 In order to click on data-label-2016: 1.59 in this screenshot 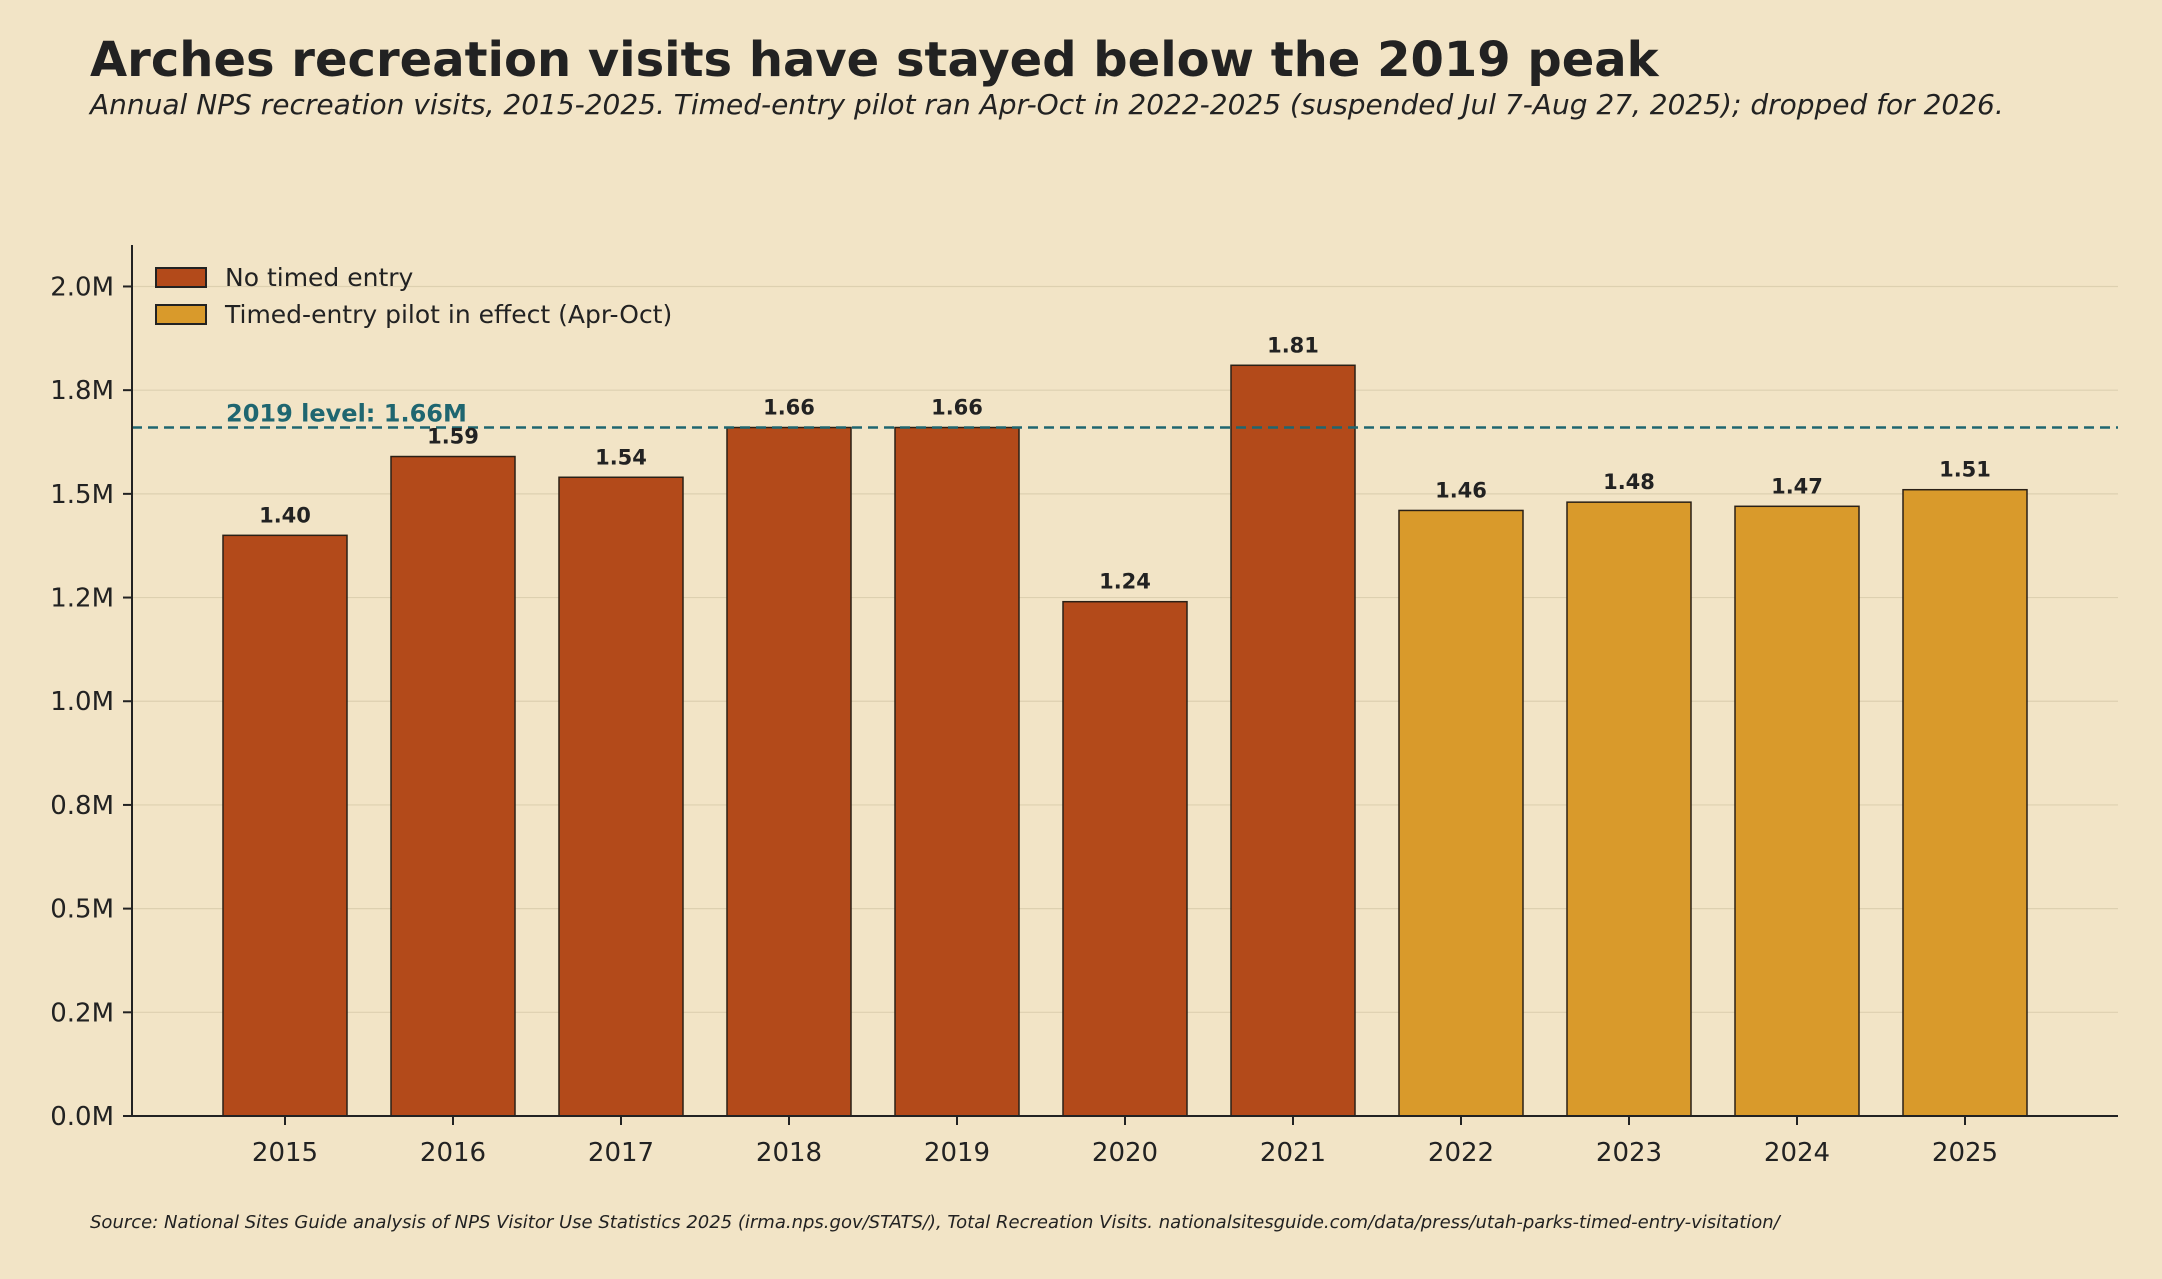, I will do `click(453, 437)`.